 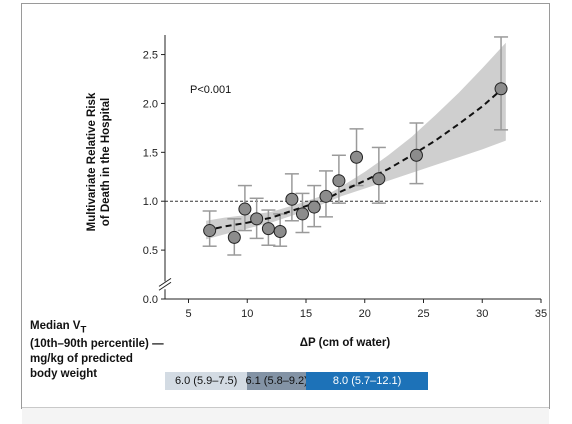 I want to click on y-tick-label: 2.0, so click(x=150, y=104).